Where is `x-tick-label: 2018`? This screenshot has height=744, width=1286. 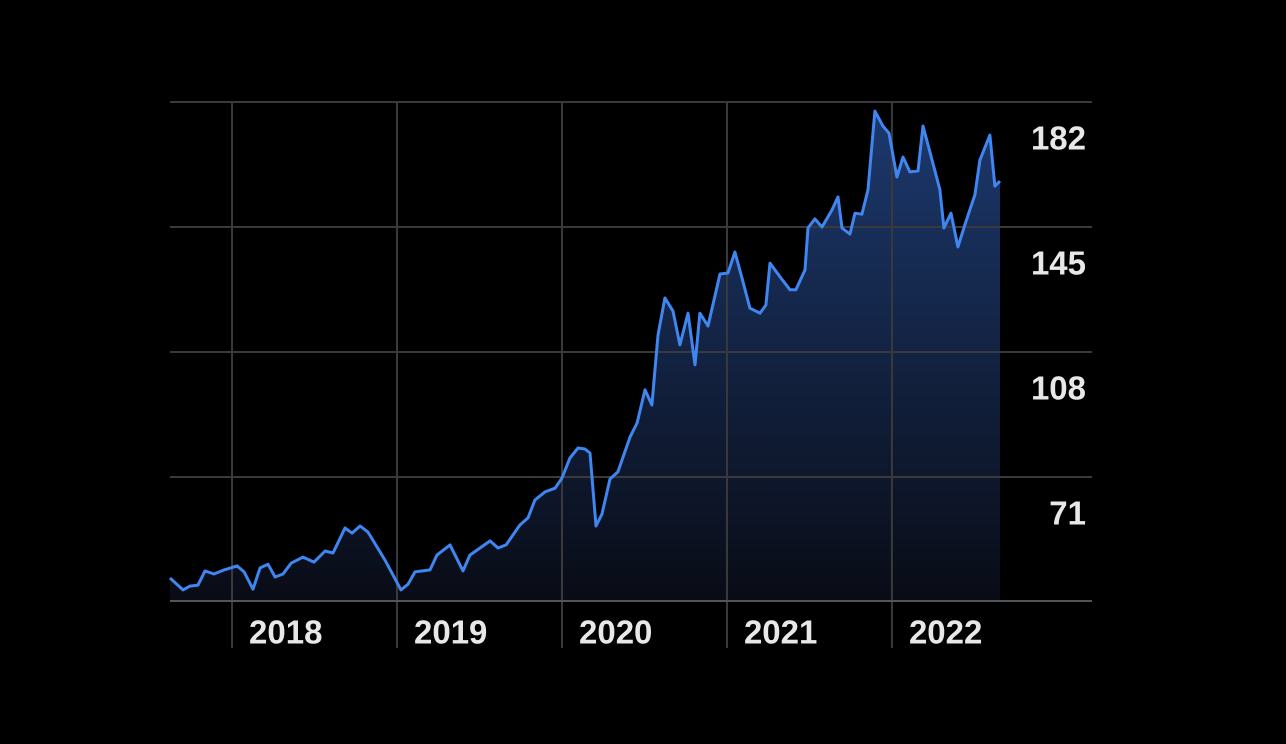
x-tick-label: 2018 is located at coordinates (285, 632).